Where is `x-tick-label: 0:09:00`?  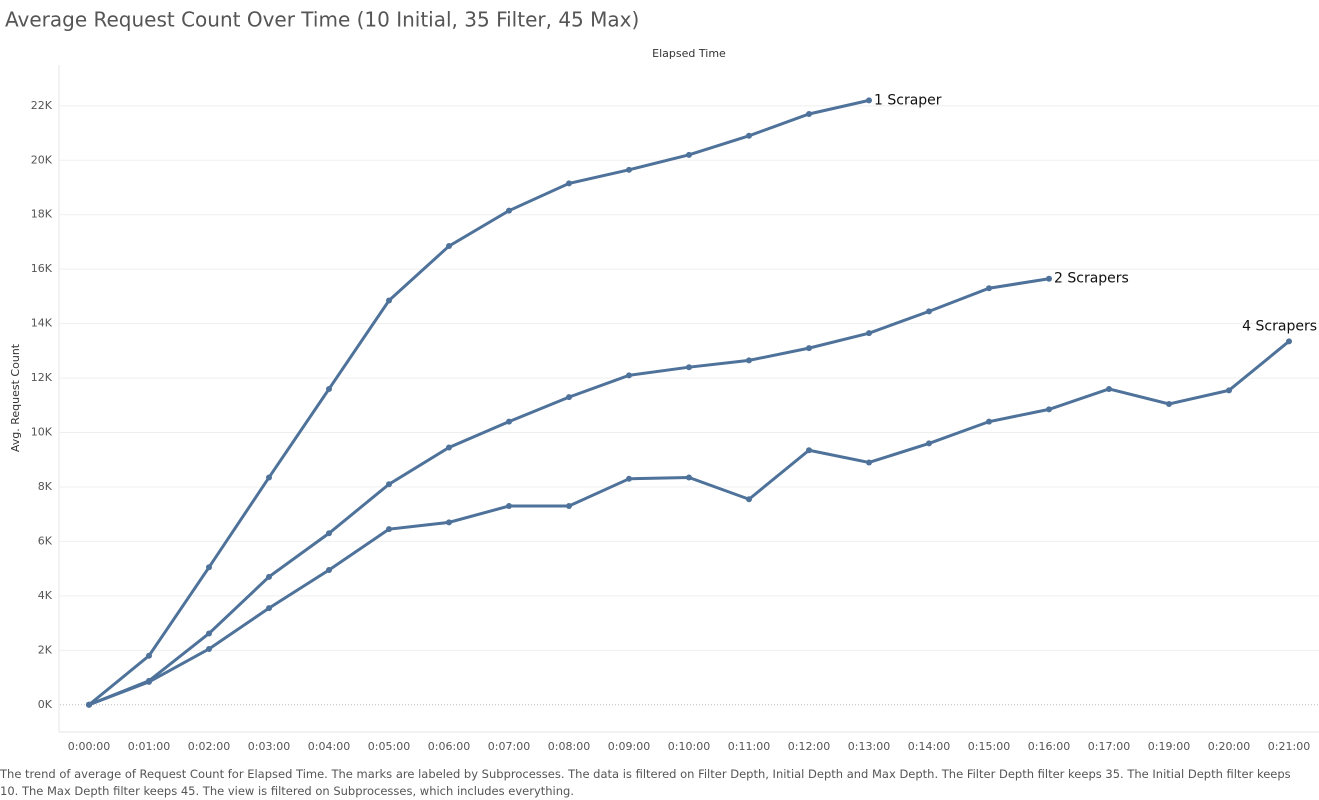
x-tick-label: 0:09:00 is located at coordinates (629, 746).